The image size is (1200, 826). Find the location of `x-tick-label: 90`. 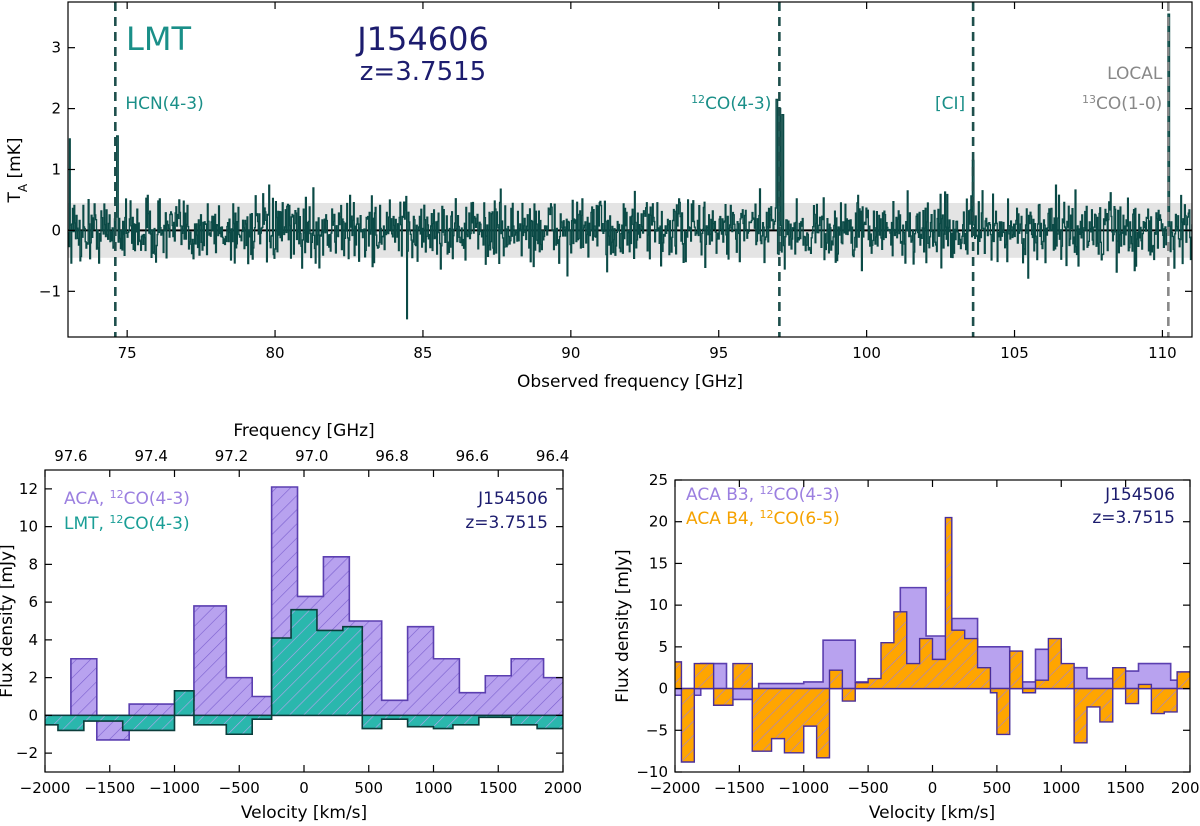

x-tick-label: 90 is located at coordinates (570, 353).